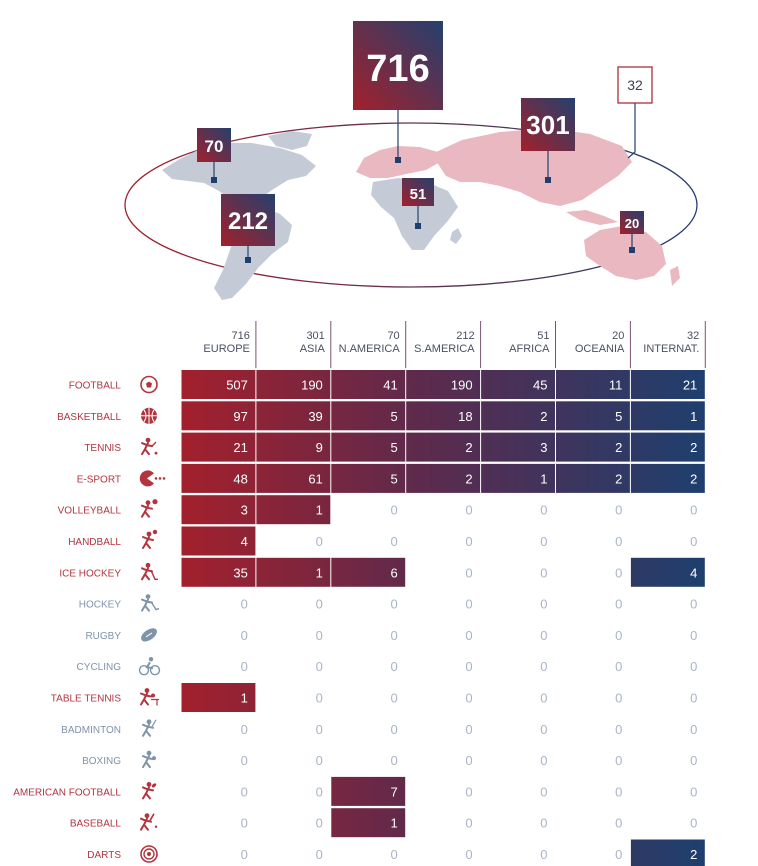  I want to click on cell-value: 190, so click(462, 385).